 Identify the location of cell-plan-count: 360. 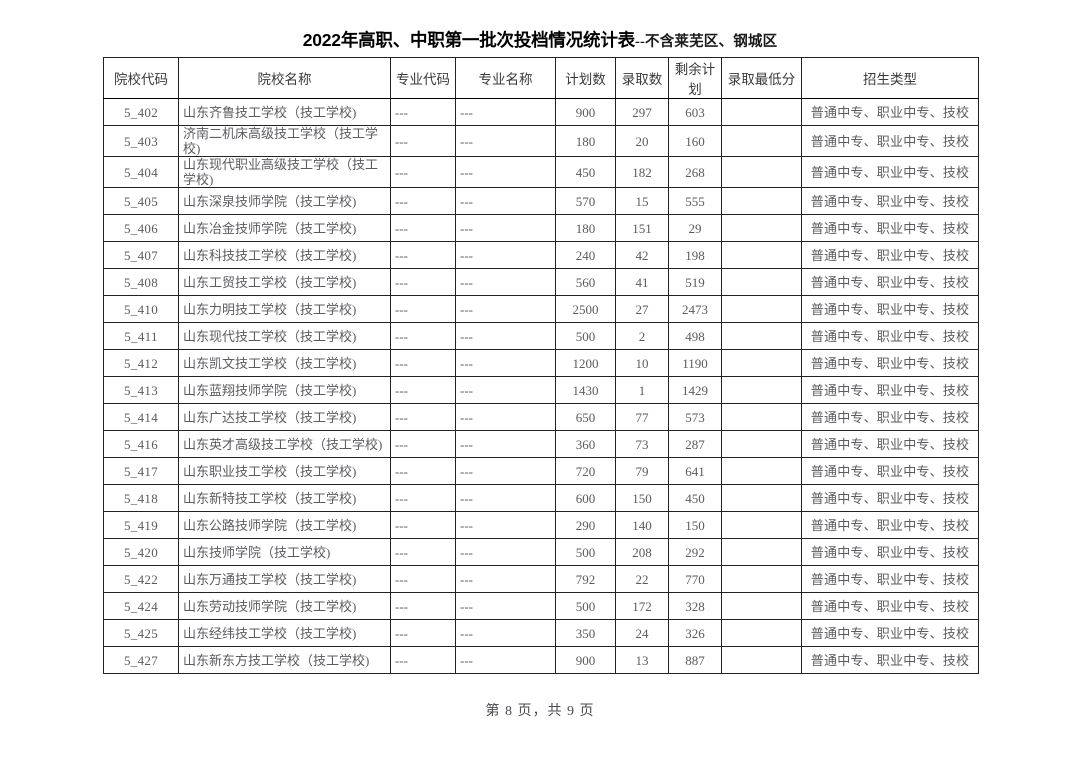
(585, 444).